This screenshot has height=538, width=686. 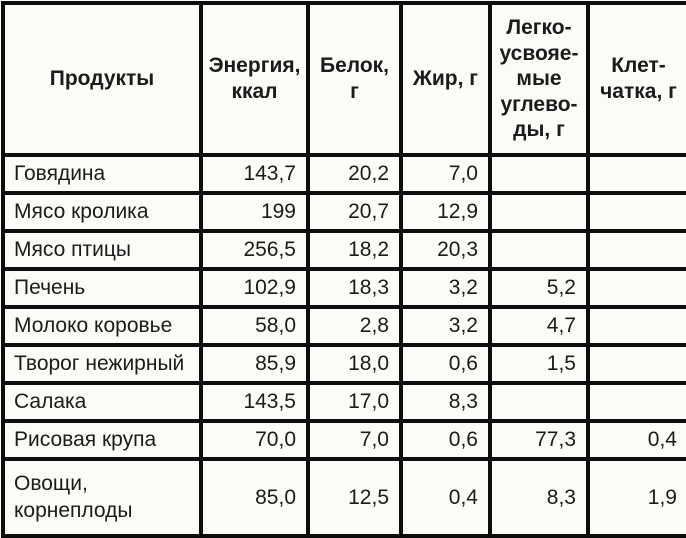 What do you see at coordinates (539, 440) in the screenshot?
I see `carbs-cell: 77,3` at bounding box center [539, 440].